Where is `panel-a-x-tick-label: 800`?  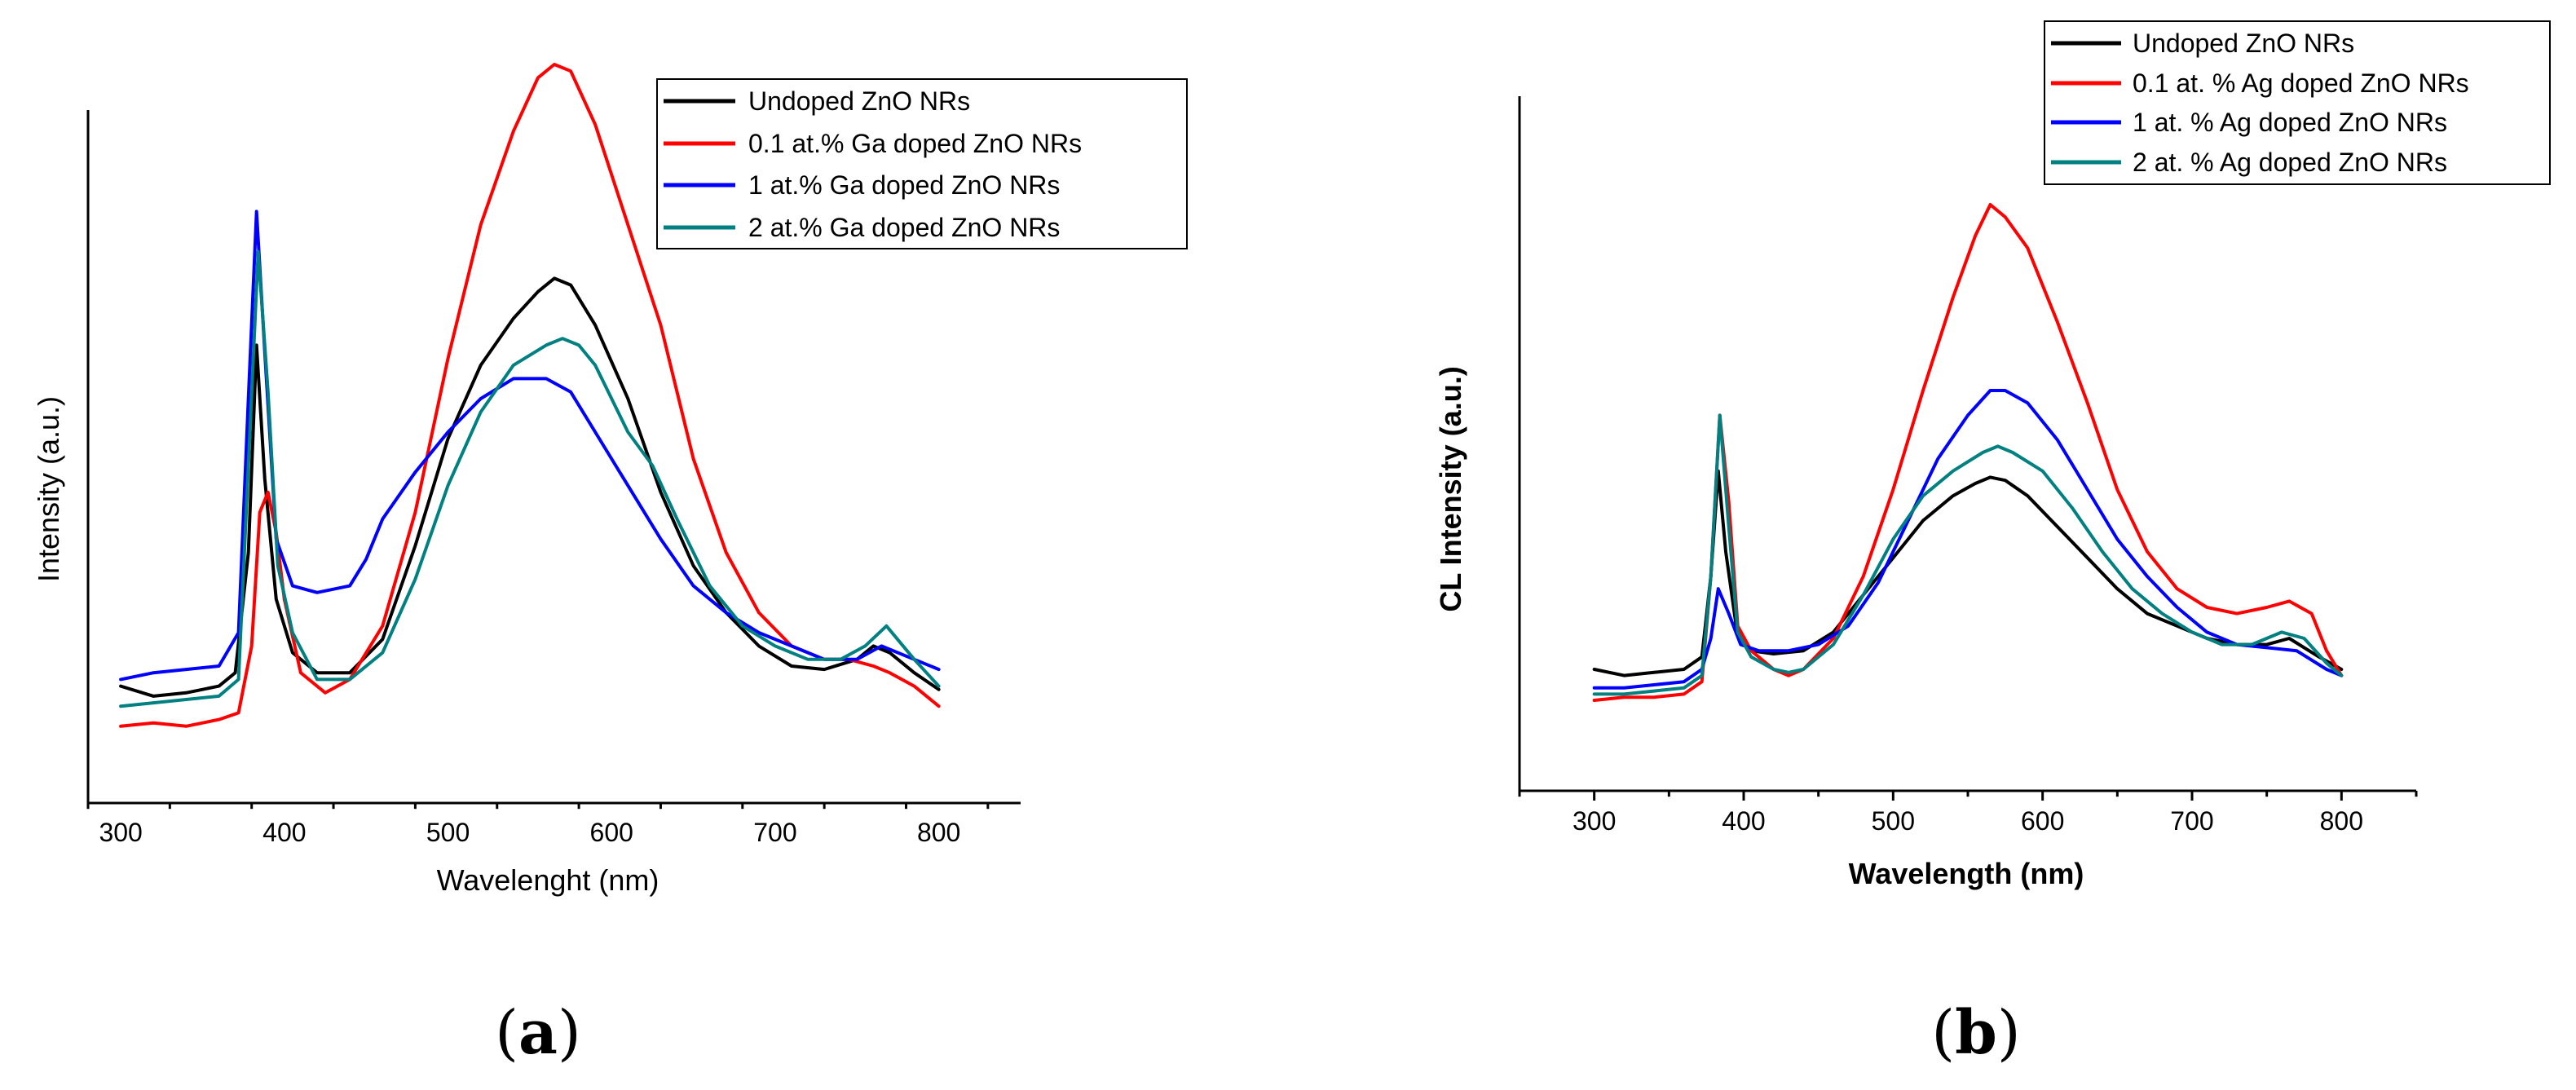
panel-a-x-tick-label: 800 is located at coordinates (938, 832).